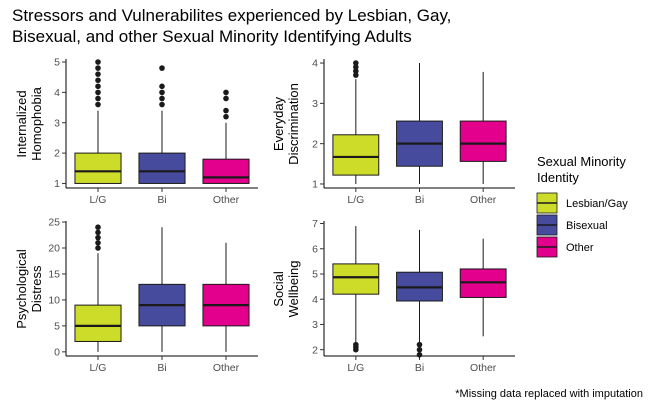 Image resolution: width=658 pixels, height=406 pixels. Describe the element at coordinates (558, 177) in the screenshot. I see `legend-title-line2: Identity` at that location.